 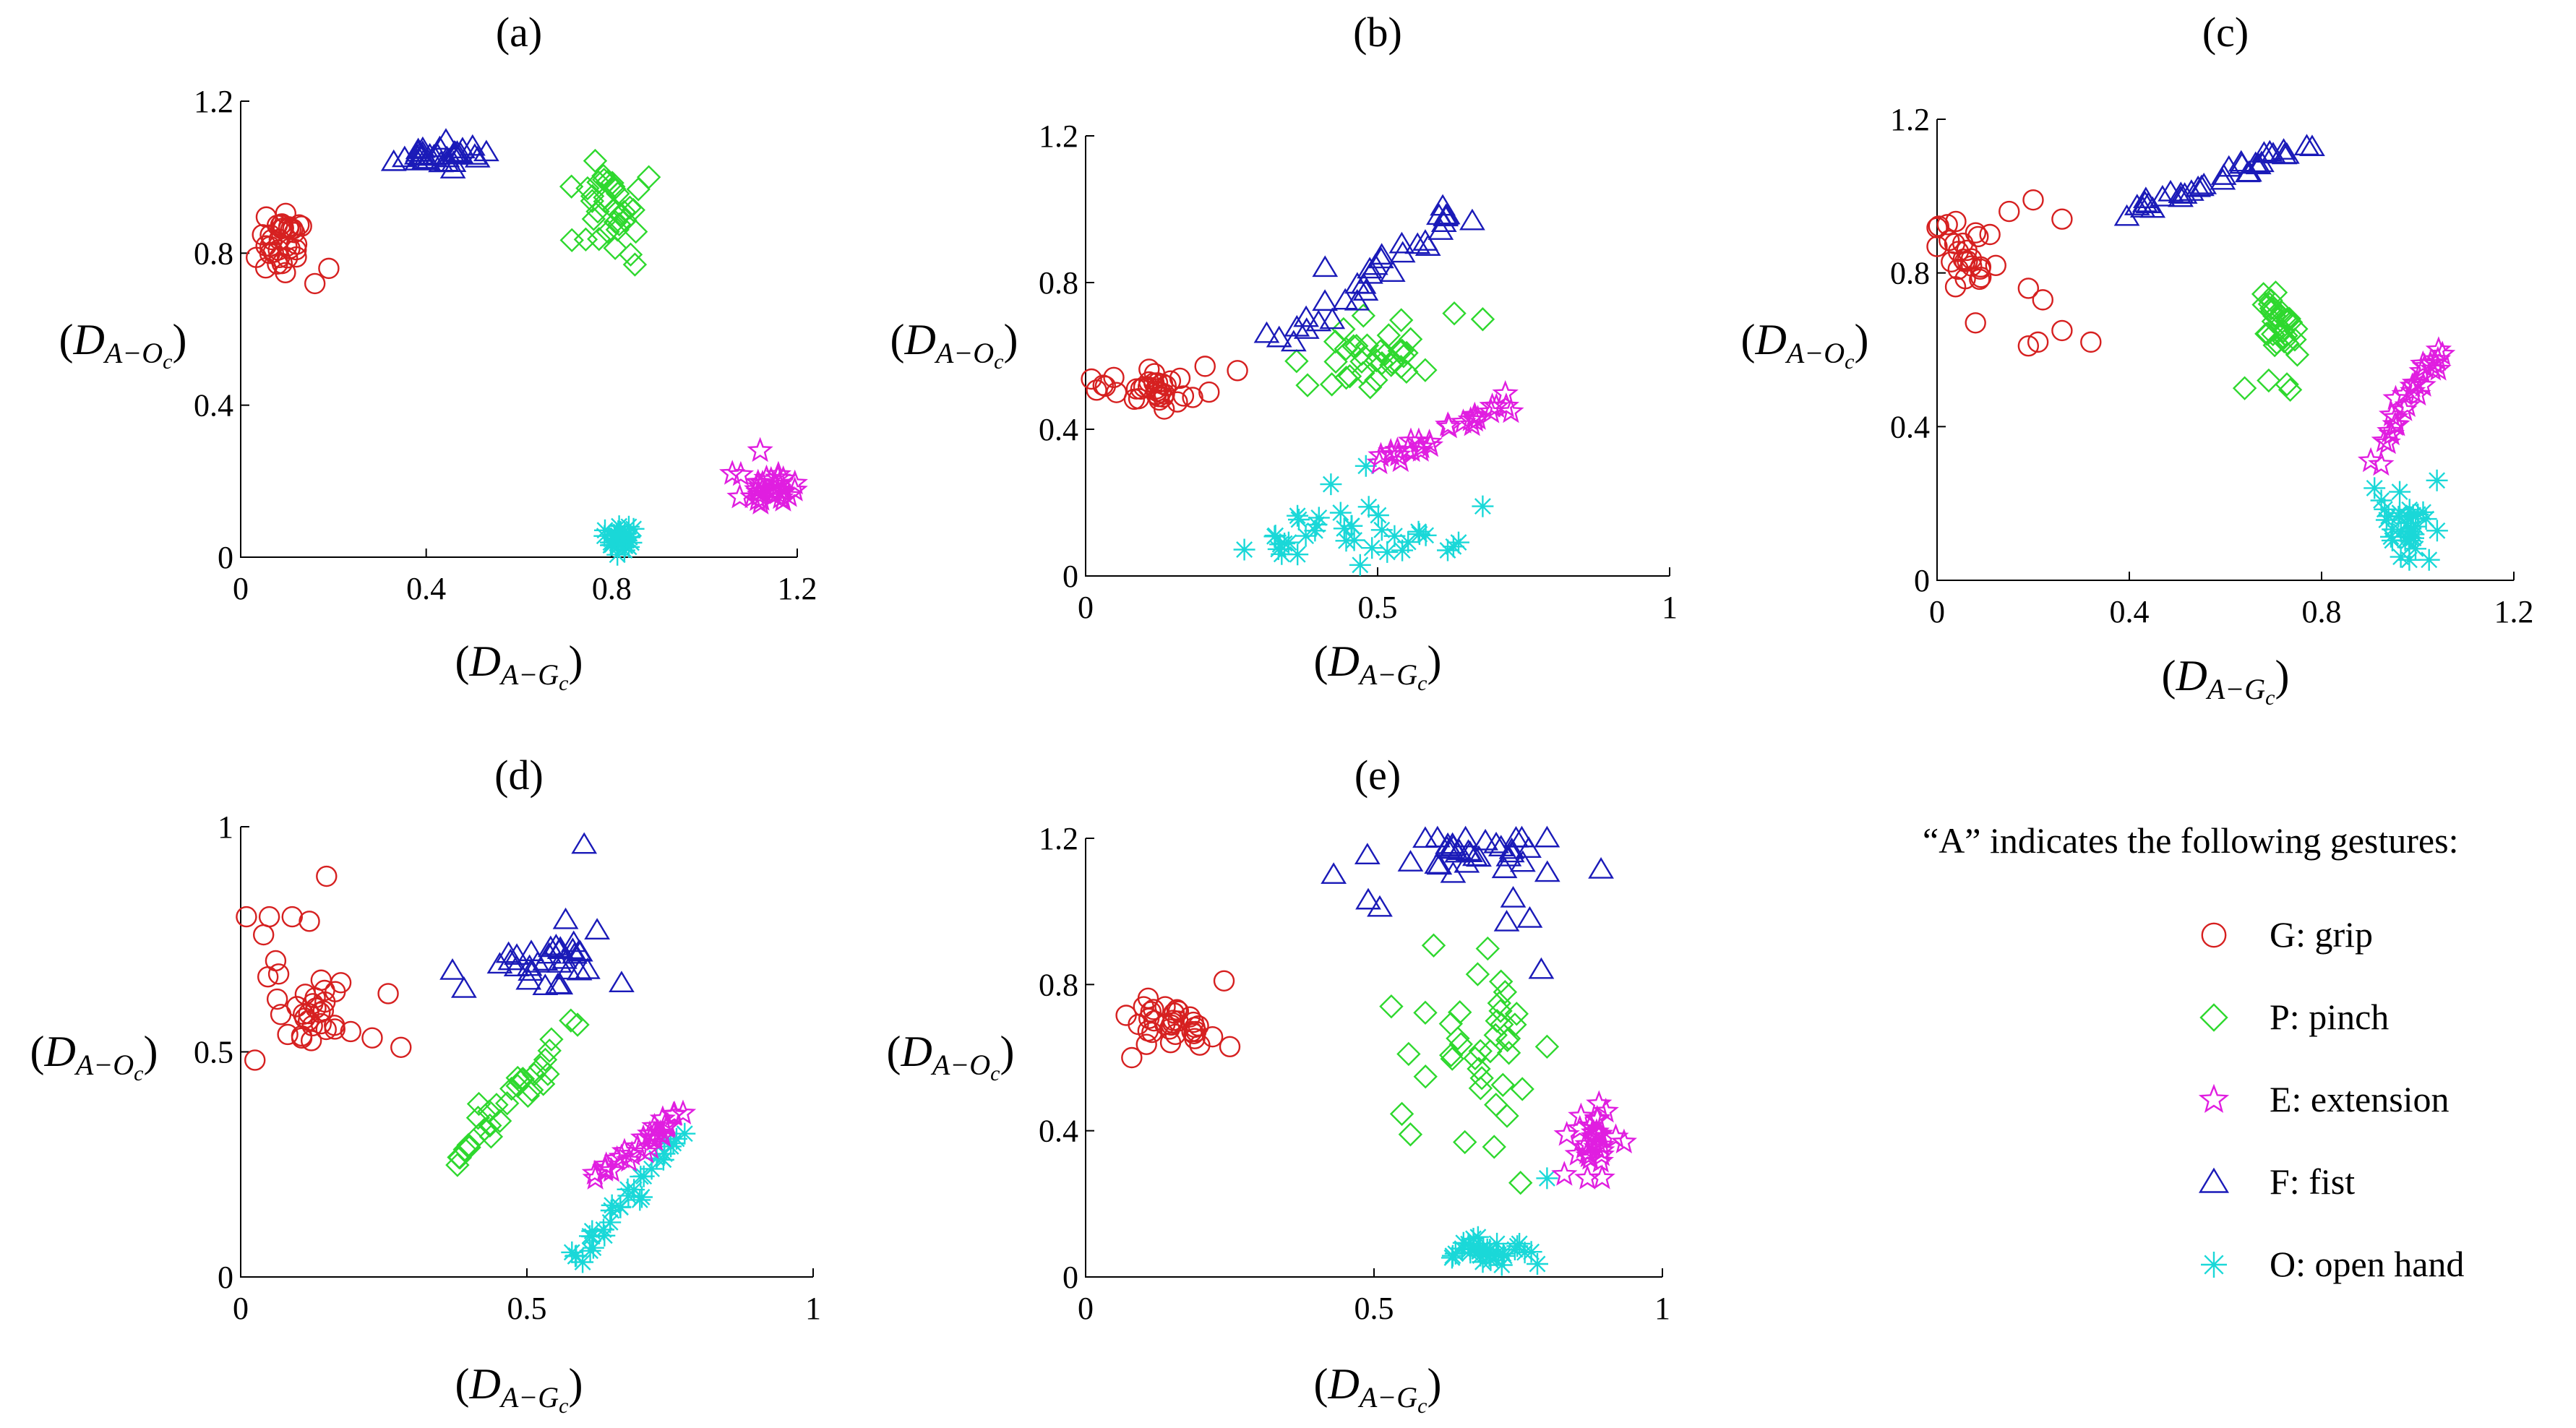 What do you see at coordinates (2014, 273) in the screenshot?
I see `series-circle` at bounding box center [2014, 273].